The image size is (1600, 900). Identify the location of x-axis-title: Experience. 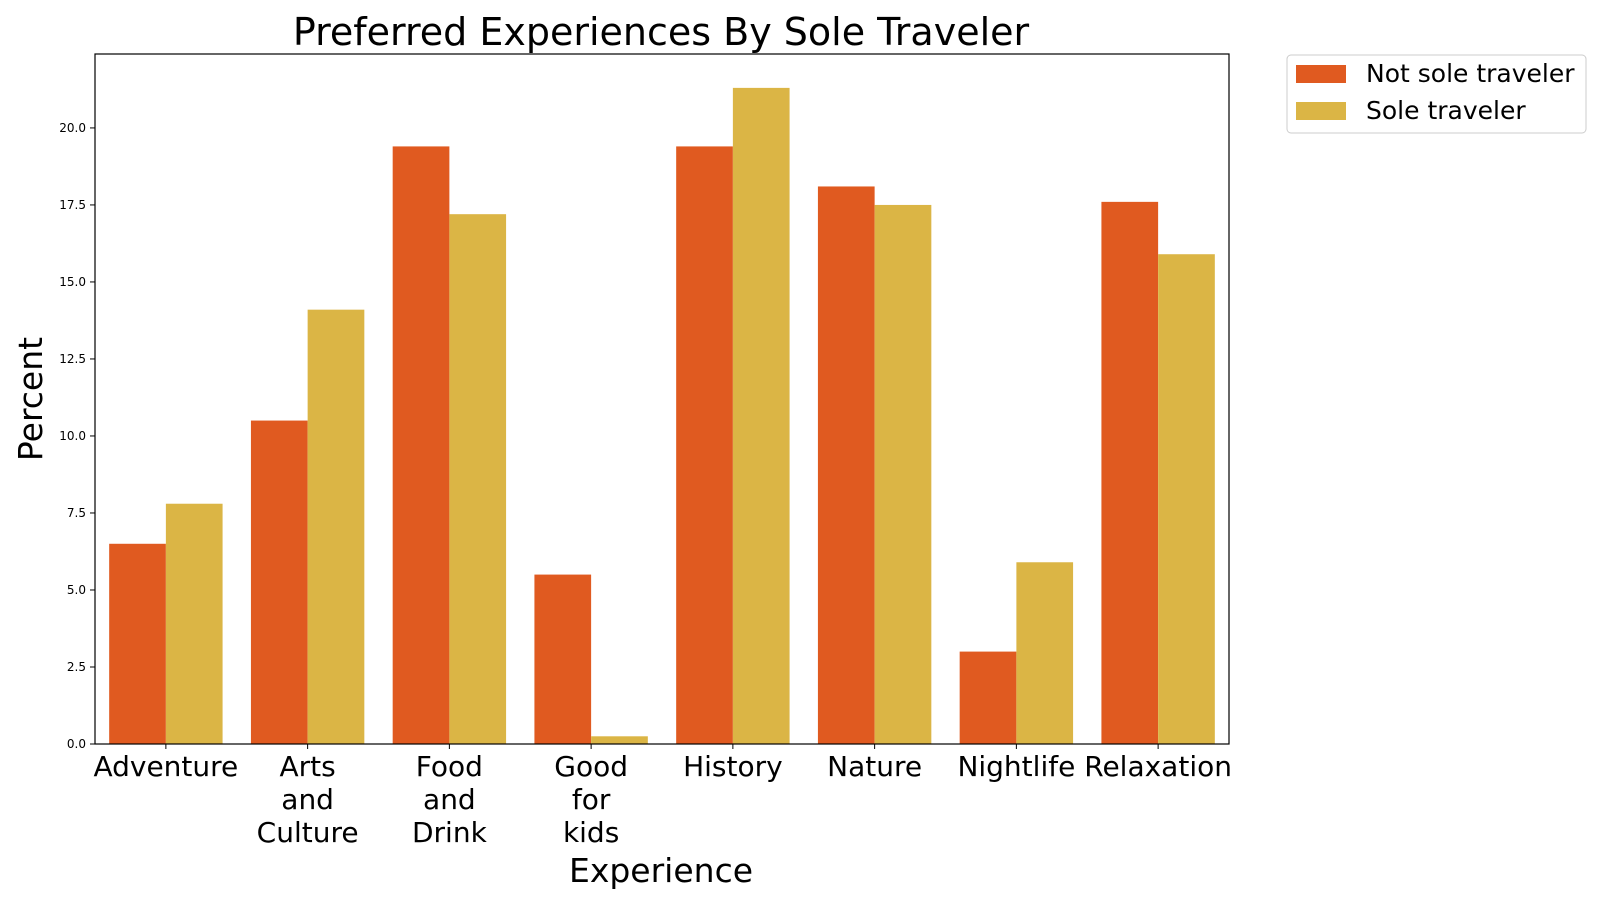
(661, 870).